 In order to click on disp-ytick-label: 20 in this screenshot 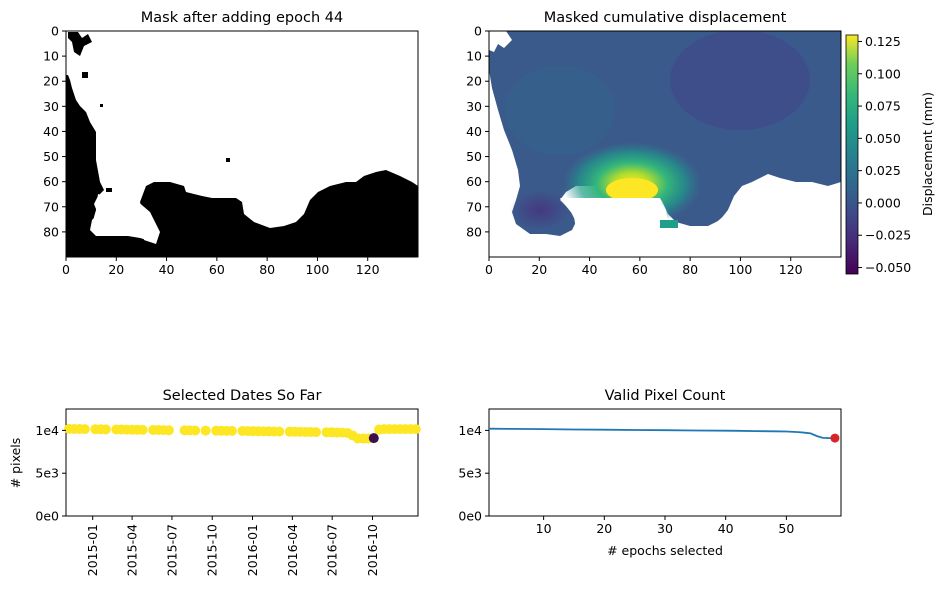, I will do `click(474, 81)`.